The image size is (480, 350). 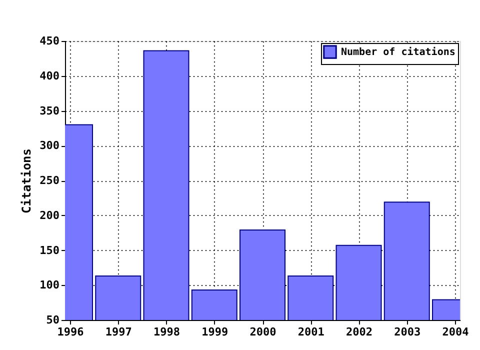 I want to click on x-tick-label: 1997, so click(x=118, y=332).